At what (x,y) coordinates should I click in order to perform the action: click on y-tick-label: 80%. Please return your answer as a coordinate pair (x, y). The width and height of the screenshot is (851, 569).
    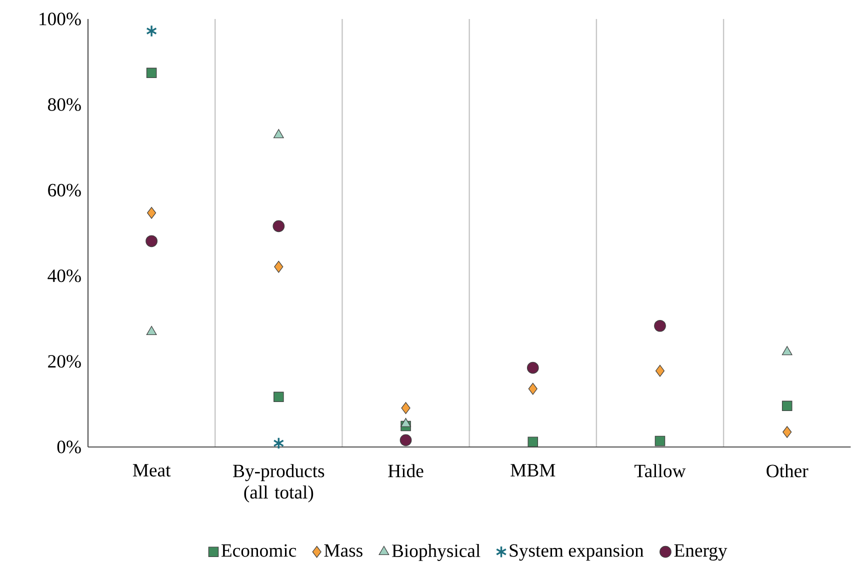
    Looking at the image, I should click on (64, 104).